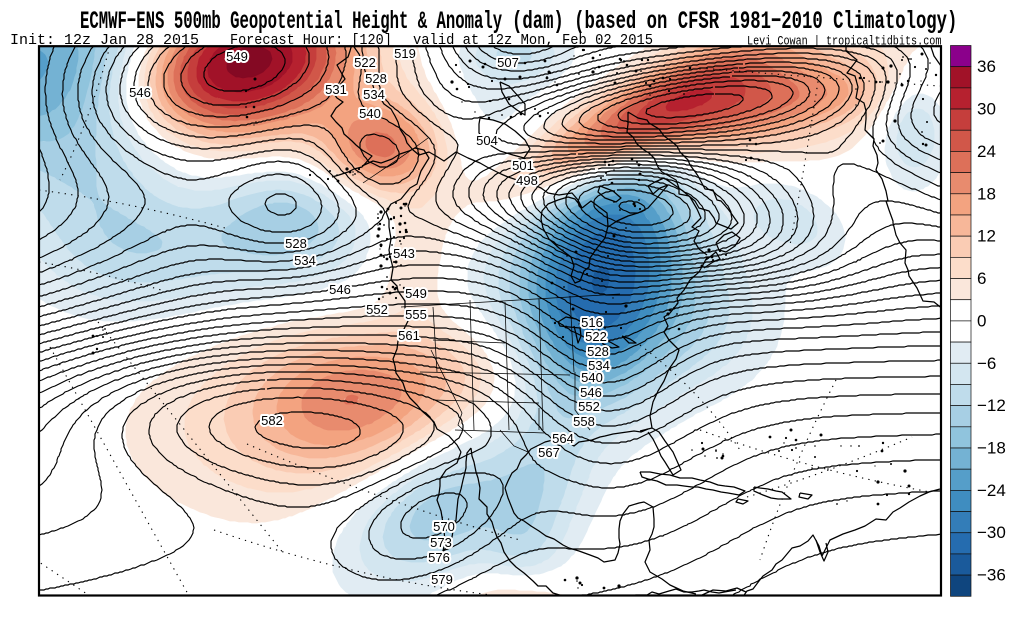  What do you see at coordinates (549, 452) in the screenshot?
I see `svg-text: 567` at bounding box center [549, 452].